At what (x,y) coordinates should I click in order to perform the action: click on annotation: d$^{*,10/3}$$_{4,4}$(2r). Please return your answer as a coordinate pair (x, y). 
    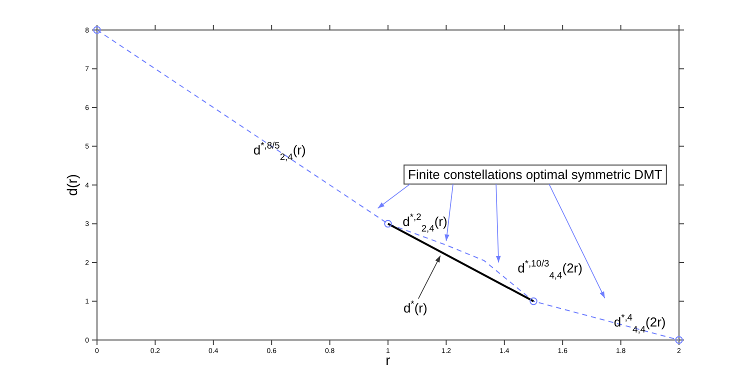
    Looking at the image, I should click on (550, 269).